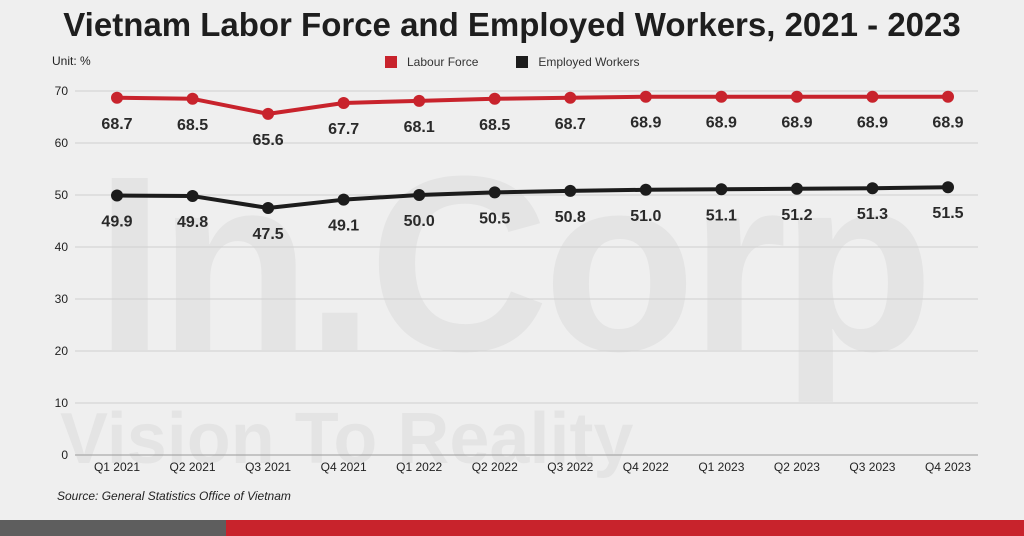 Image resolution: width=1024 pixels, height=536 pixels. Describe the element at coordinates (391, 62) in the screenshot. I see `legend-swatch-labour-force` at that location.